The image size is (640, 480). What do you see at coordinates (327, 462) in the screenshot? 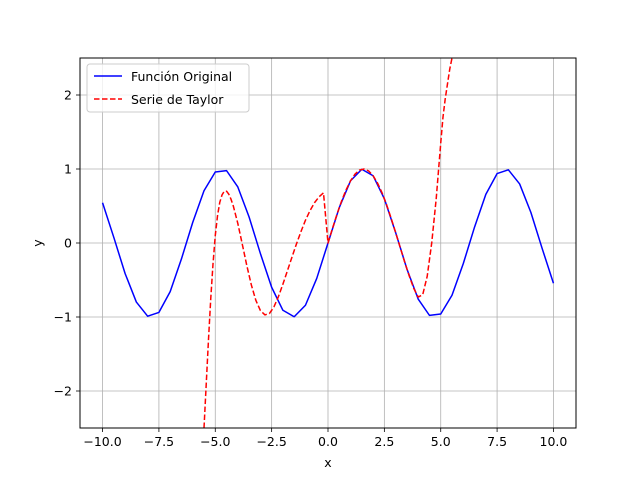
I see `x-axis-label: x` at bounding box center [327, 462].